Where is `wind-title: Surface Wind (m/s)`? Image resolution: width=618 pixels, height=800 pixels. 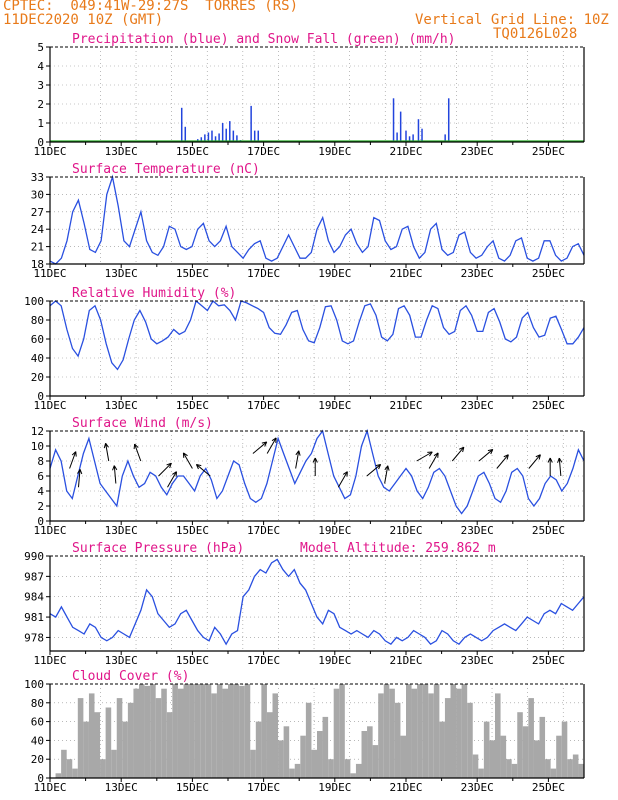 wind-title: Surface Wind (m/s) is located at coordinates (142, 423).